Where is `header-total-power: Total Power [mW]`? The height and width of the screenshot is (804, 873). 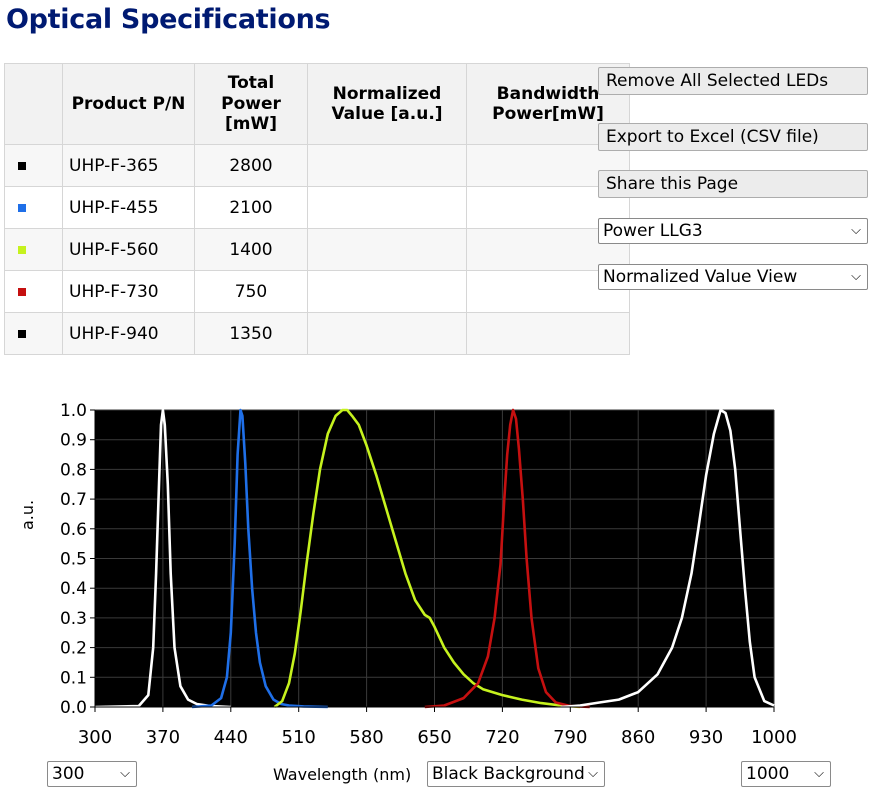
header-total-power: Total Power [mW] is located at coordinates (251, 104).